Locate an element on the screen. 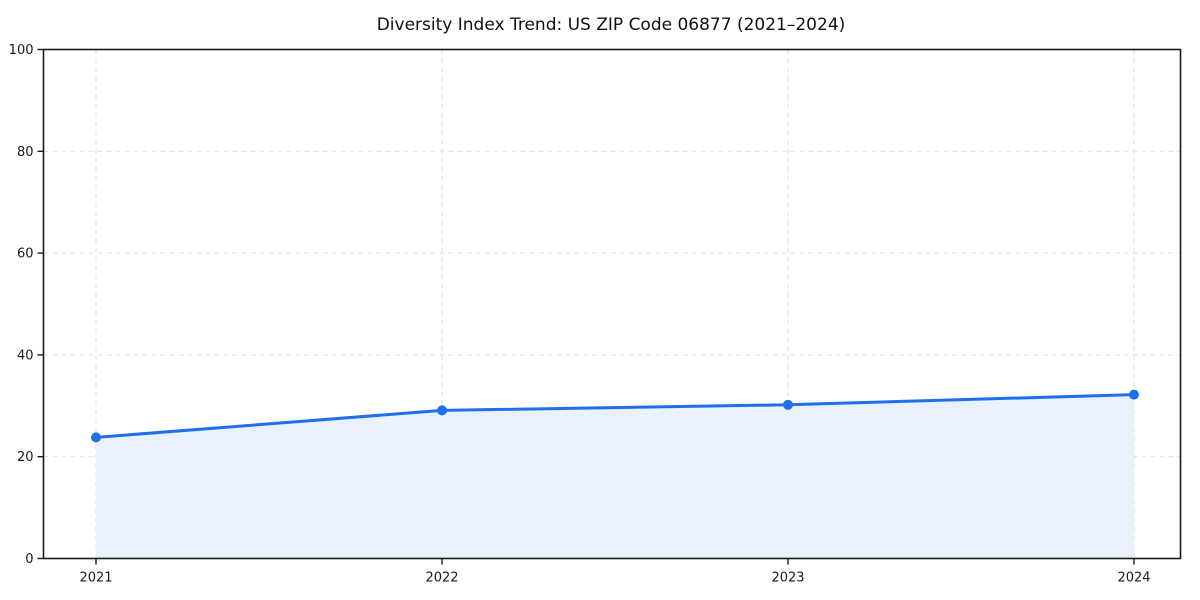  data-point-2023 is located at coordinates (788, 404).